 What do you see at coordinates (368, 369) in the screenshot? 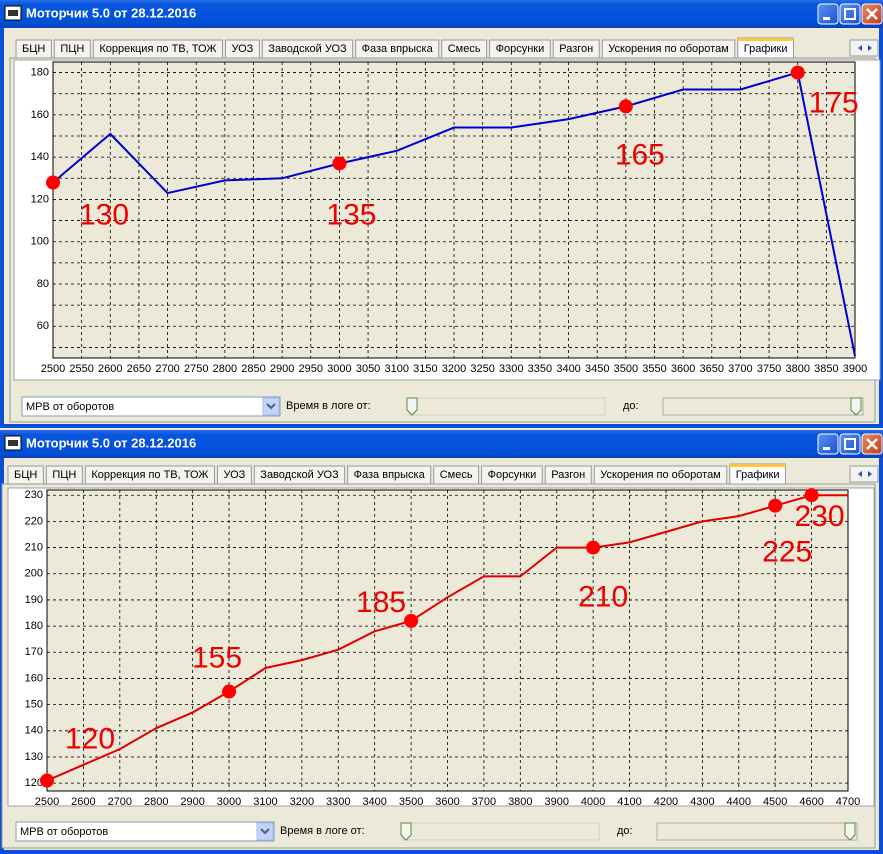
I see `x-tick-label: 3050` at bounding box center [368, 369].